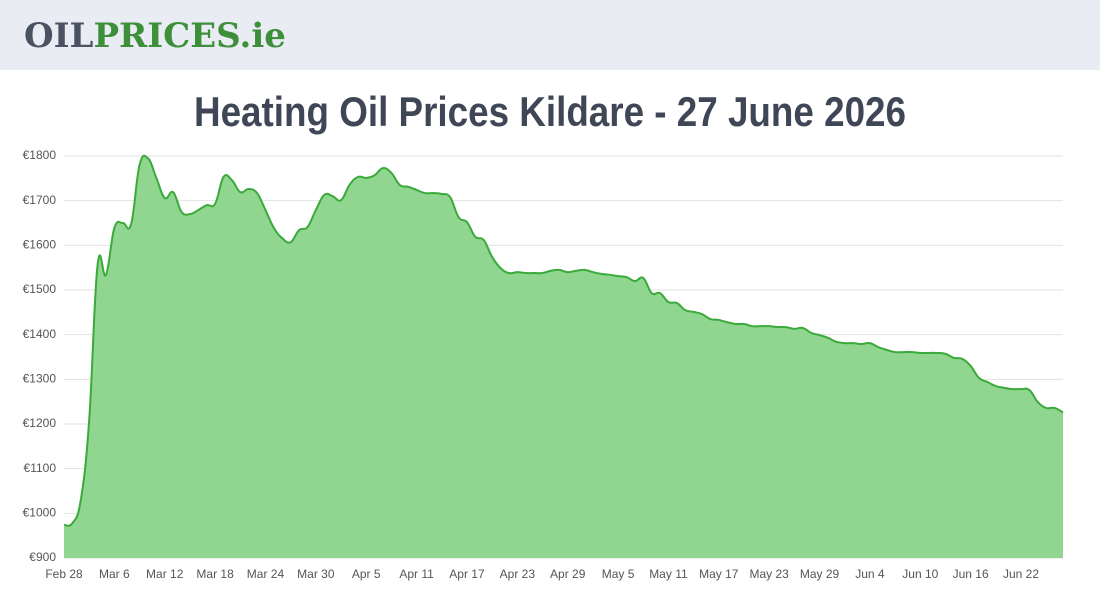 The width and height of the screenshot is (1100, 600). What do you see at coordinates (518, 574) in the screenshot?
I see `x-tick-label: Apr 23` at bounding box center [518, 574].